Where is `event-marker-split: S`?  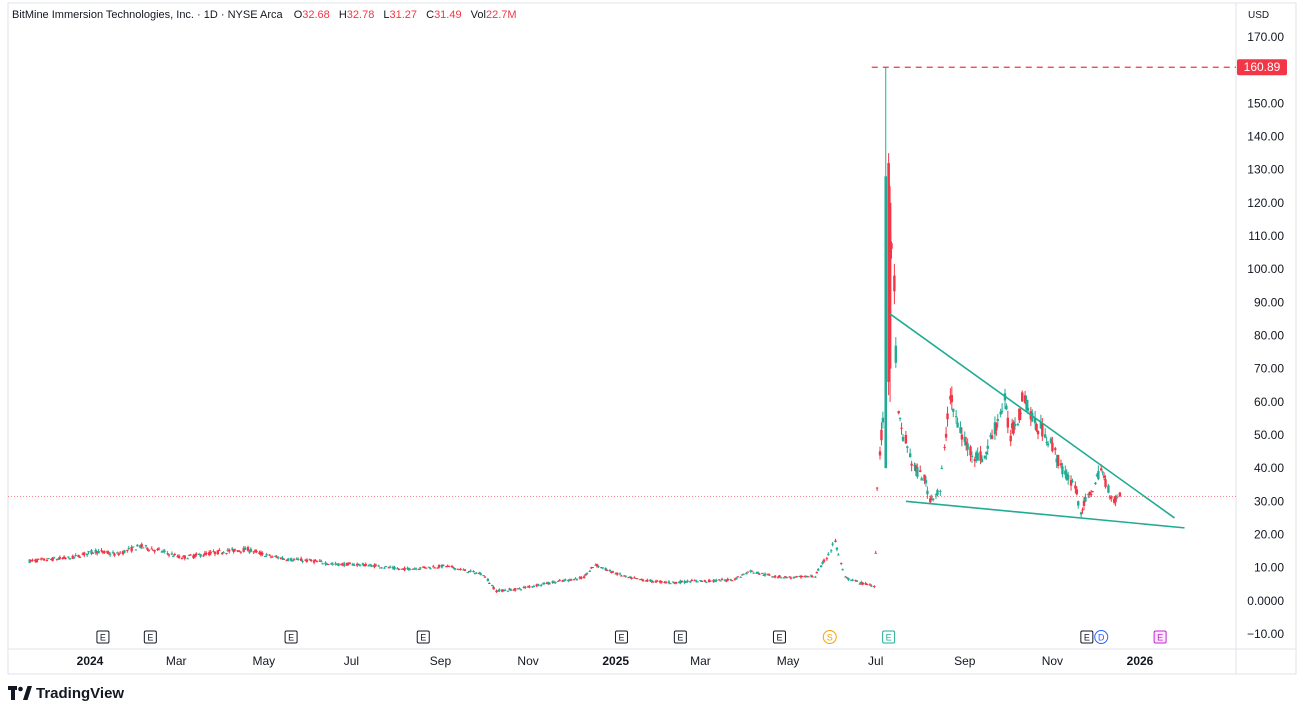
event-marker-split: S is located at coordinates (829, 637).